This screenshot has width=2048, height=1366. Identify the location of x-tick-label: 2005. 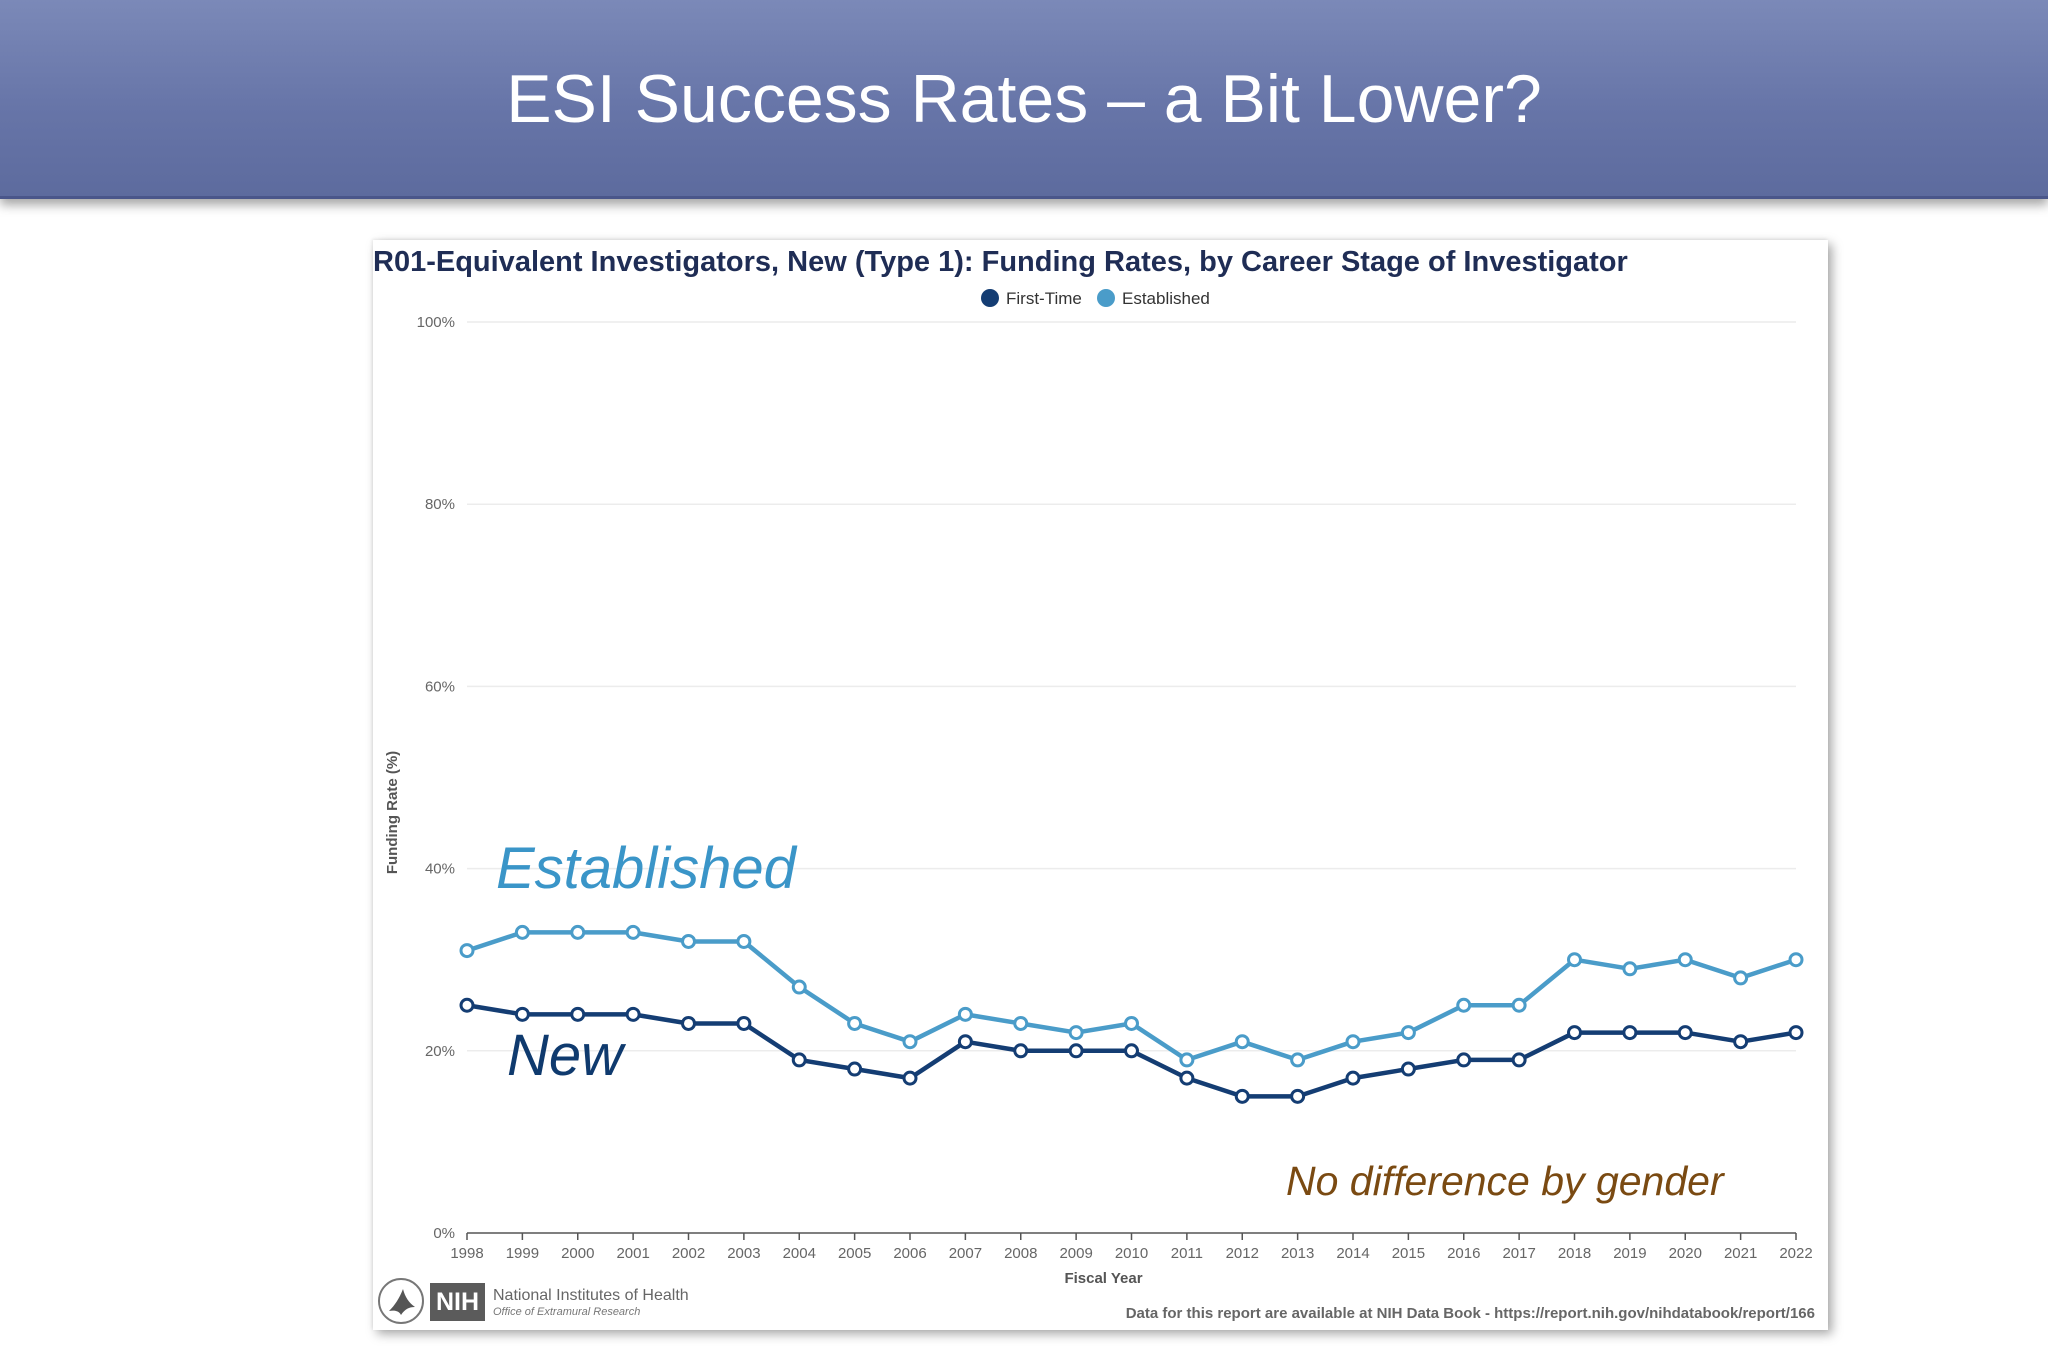
(854, 1253).